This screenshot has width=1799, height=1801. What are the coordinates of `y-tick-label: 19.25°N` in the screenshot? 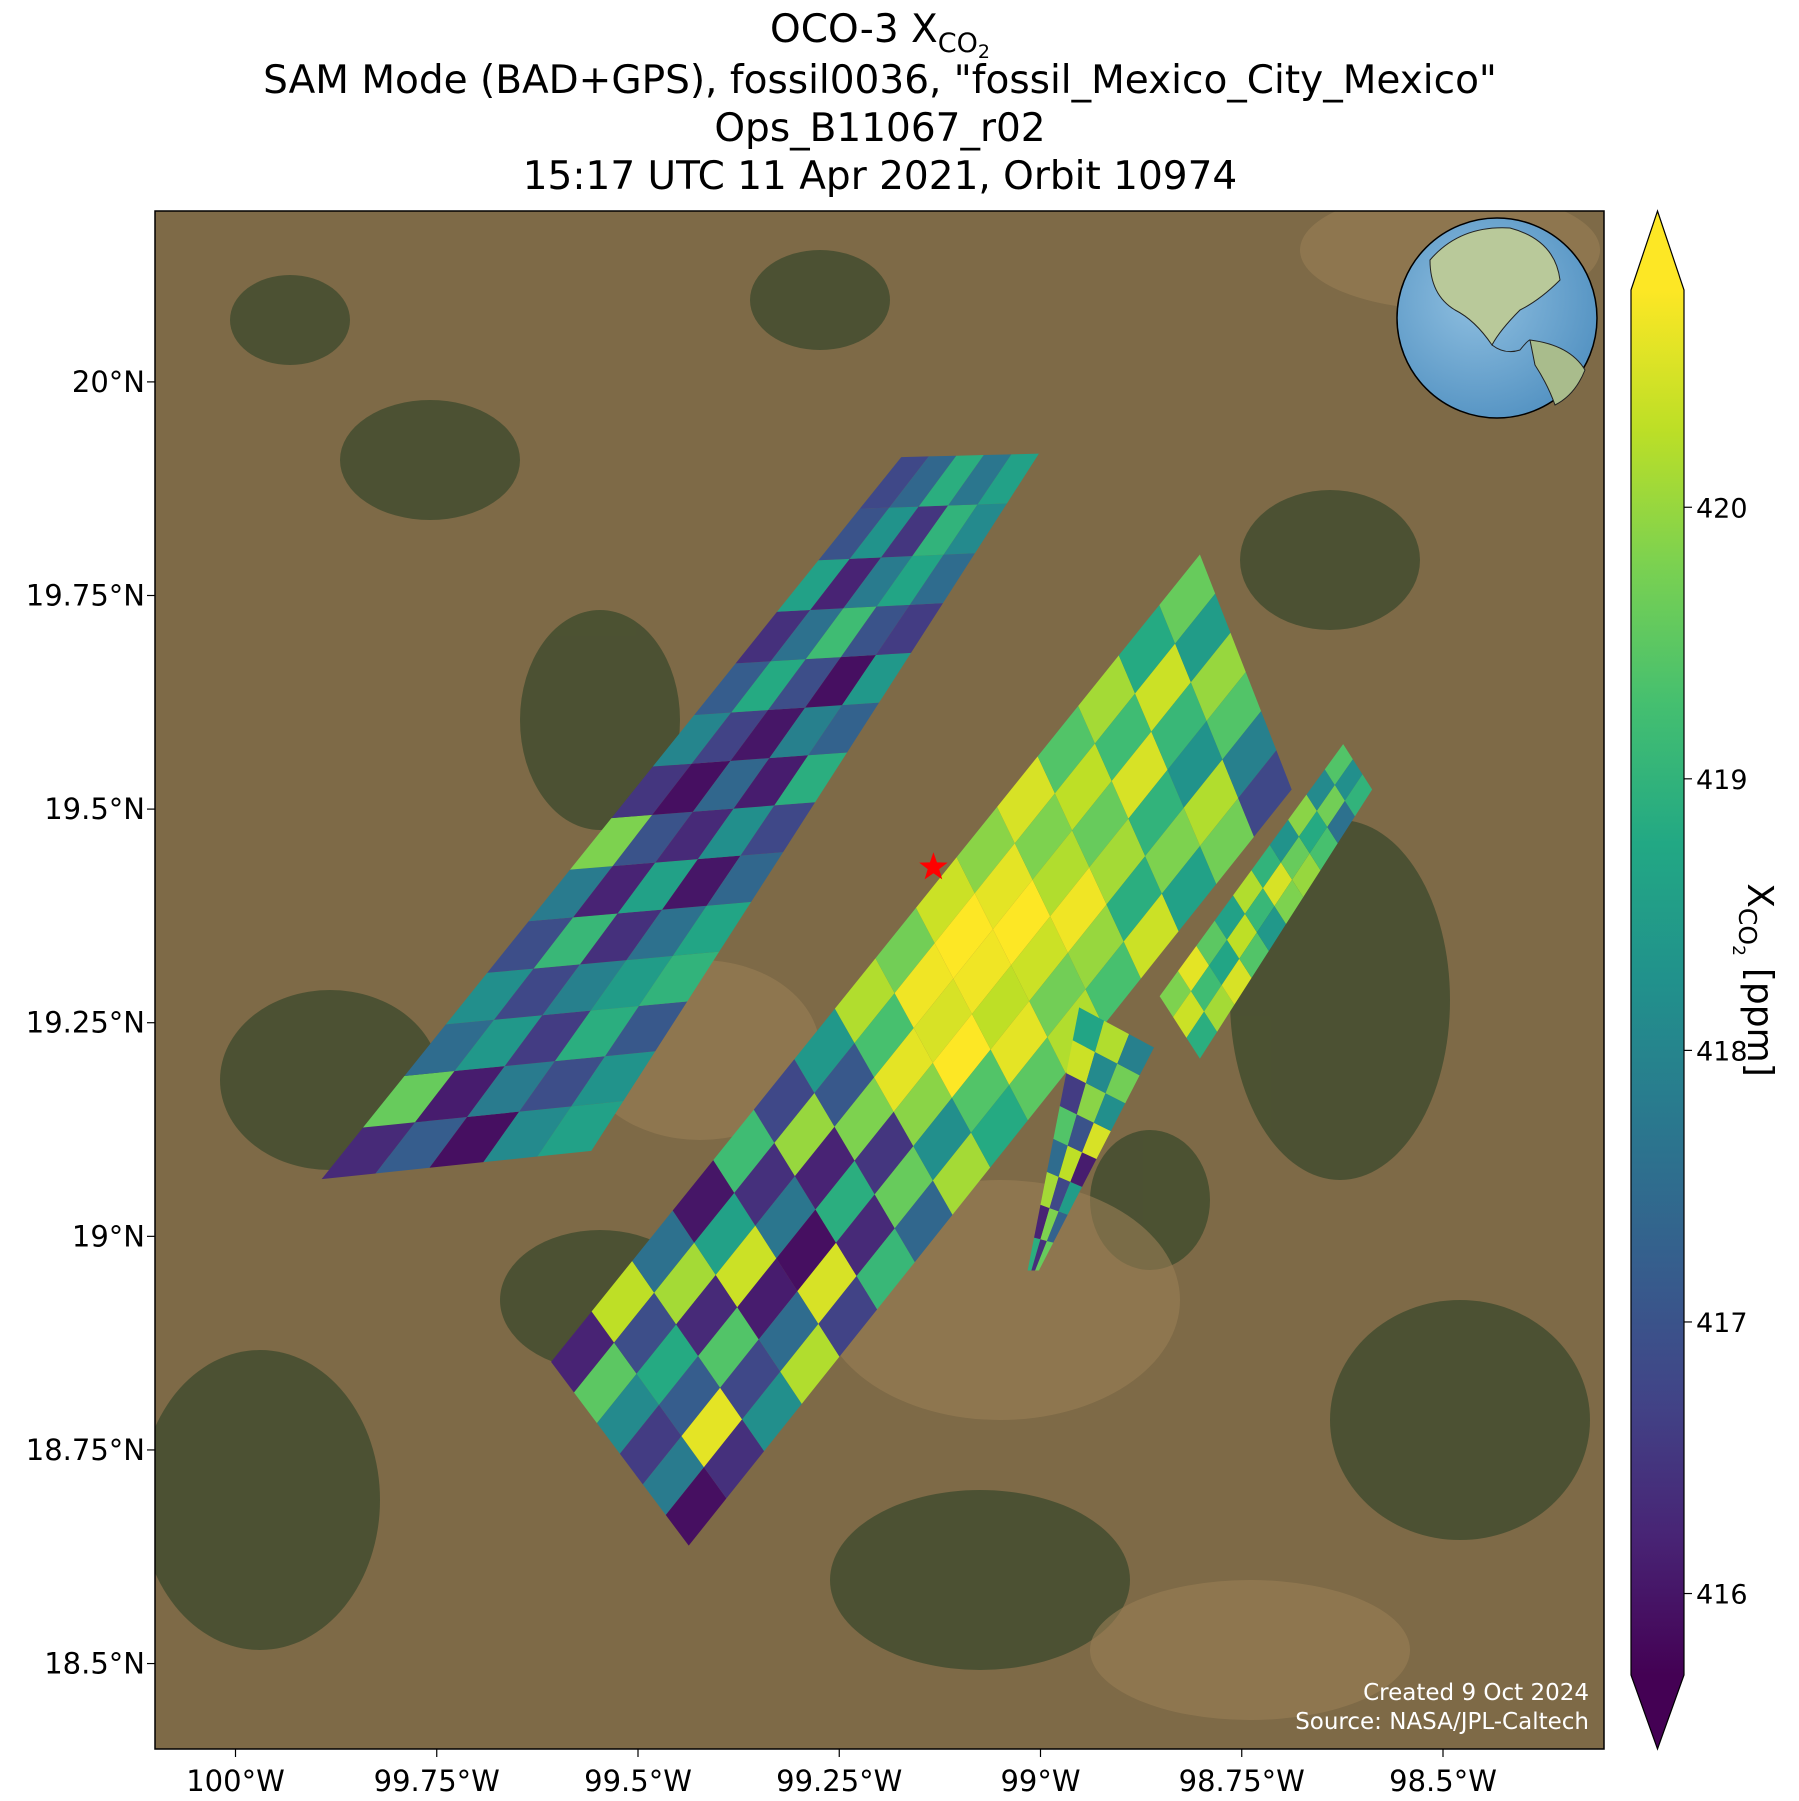 It's located at (85, 1023).